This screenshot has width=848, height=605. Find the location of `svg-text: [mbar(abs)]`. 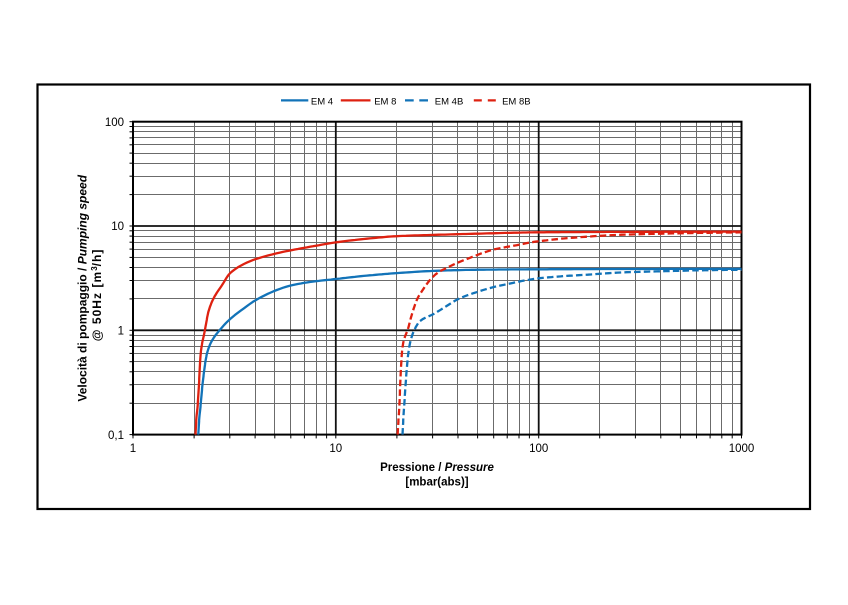

svg-text: [mbar(abs)] is located at coordinates (436, 483).